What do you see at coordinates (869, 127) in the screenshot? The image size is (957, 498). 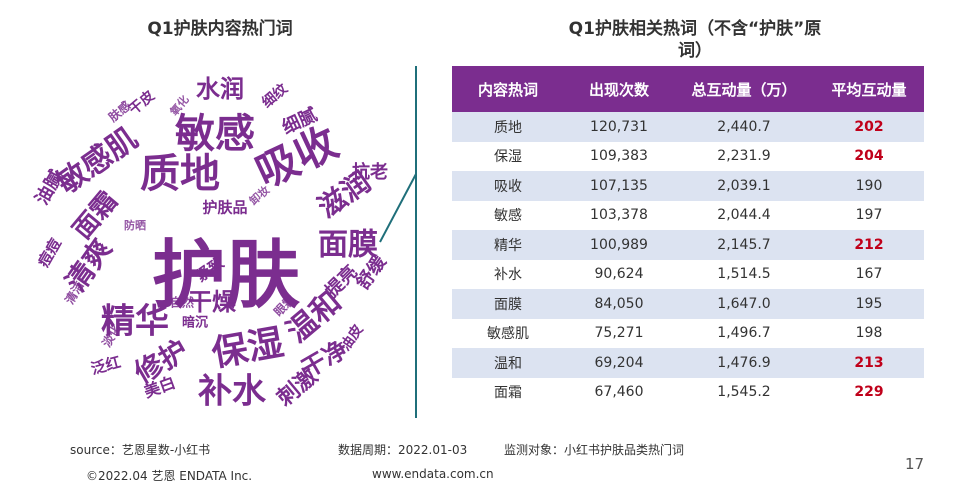 I see `table-cell: 202` at bounding box center [869, 127].